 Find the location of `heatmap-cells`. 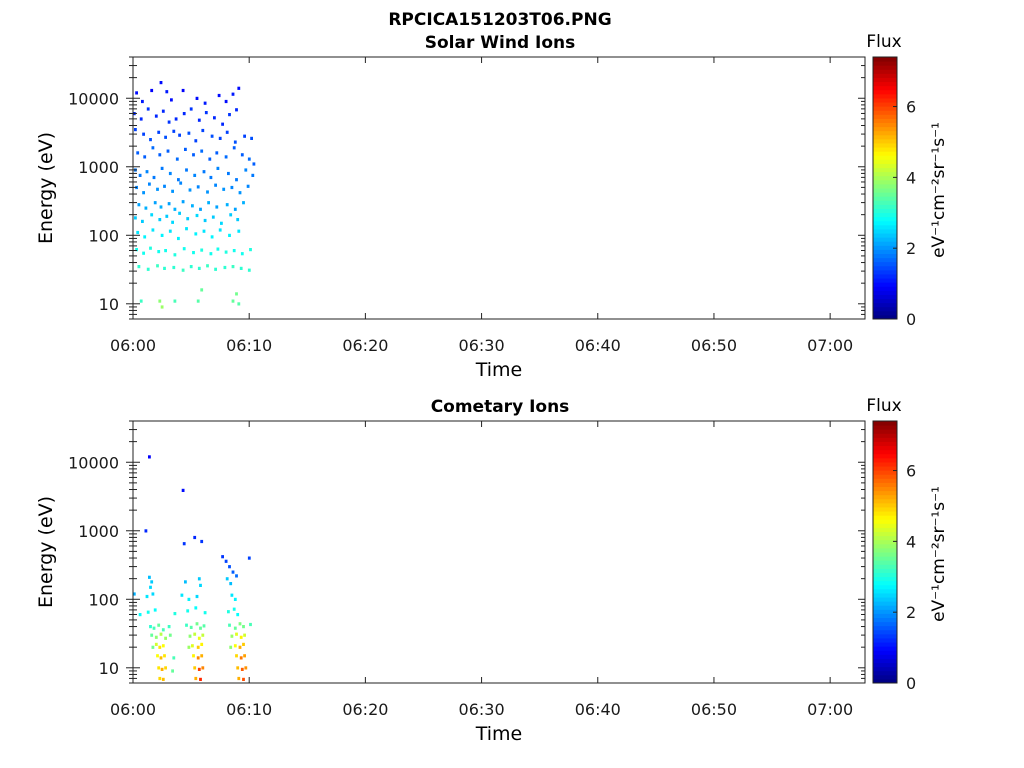

heatmap-cells is located at coordinates (192, 568).